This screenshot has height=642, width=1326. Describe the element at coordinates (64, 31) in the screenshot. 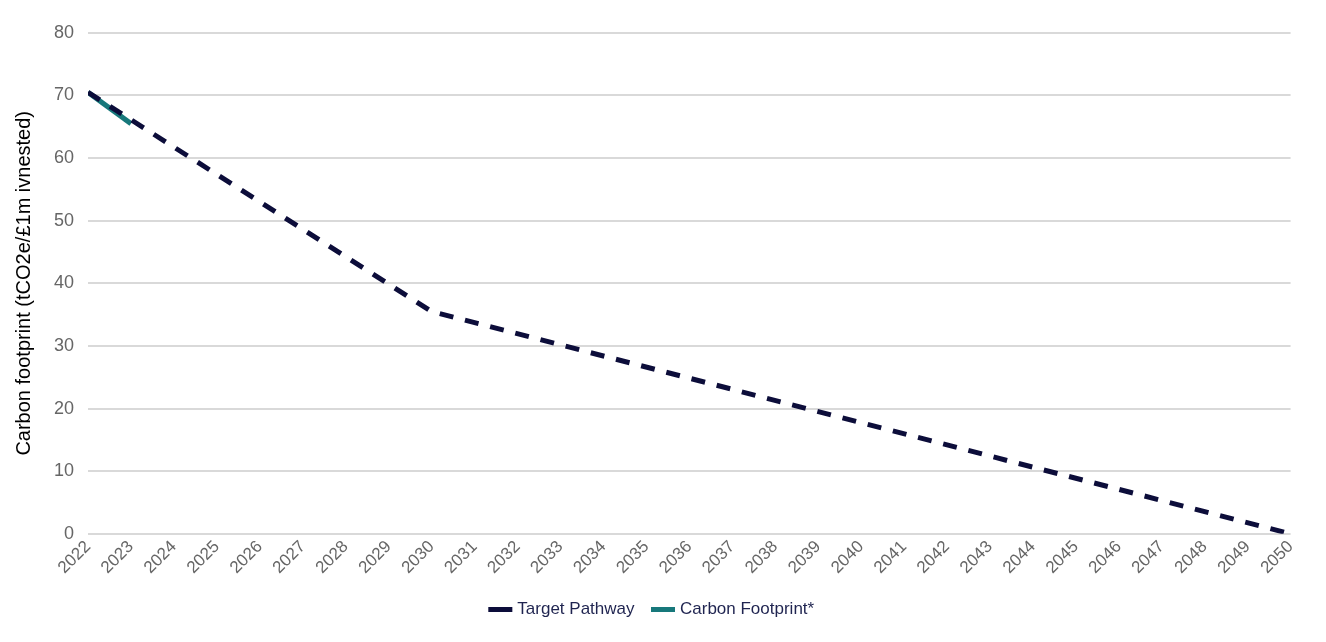

I see `y-tick-label: 80` at that location.